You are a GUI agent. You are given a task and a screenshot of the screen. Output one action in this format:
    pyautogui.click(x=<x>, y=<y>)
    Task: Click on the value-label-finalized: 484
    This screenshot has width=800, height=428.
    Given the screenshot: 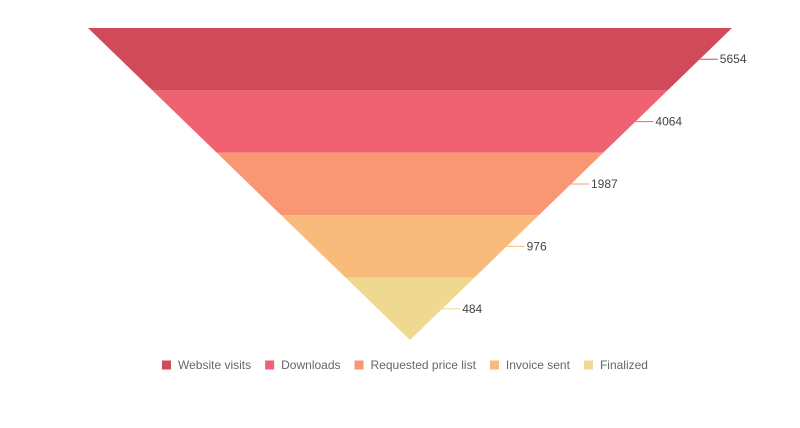 What is the action you would take?
    pyautogui.click(x=472, y=309)
    